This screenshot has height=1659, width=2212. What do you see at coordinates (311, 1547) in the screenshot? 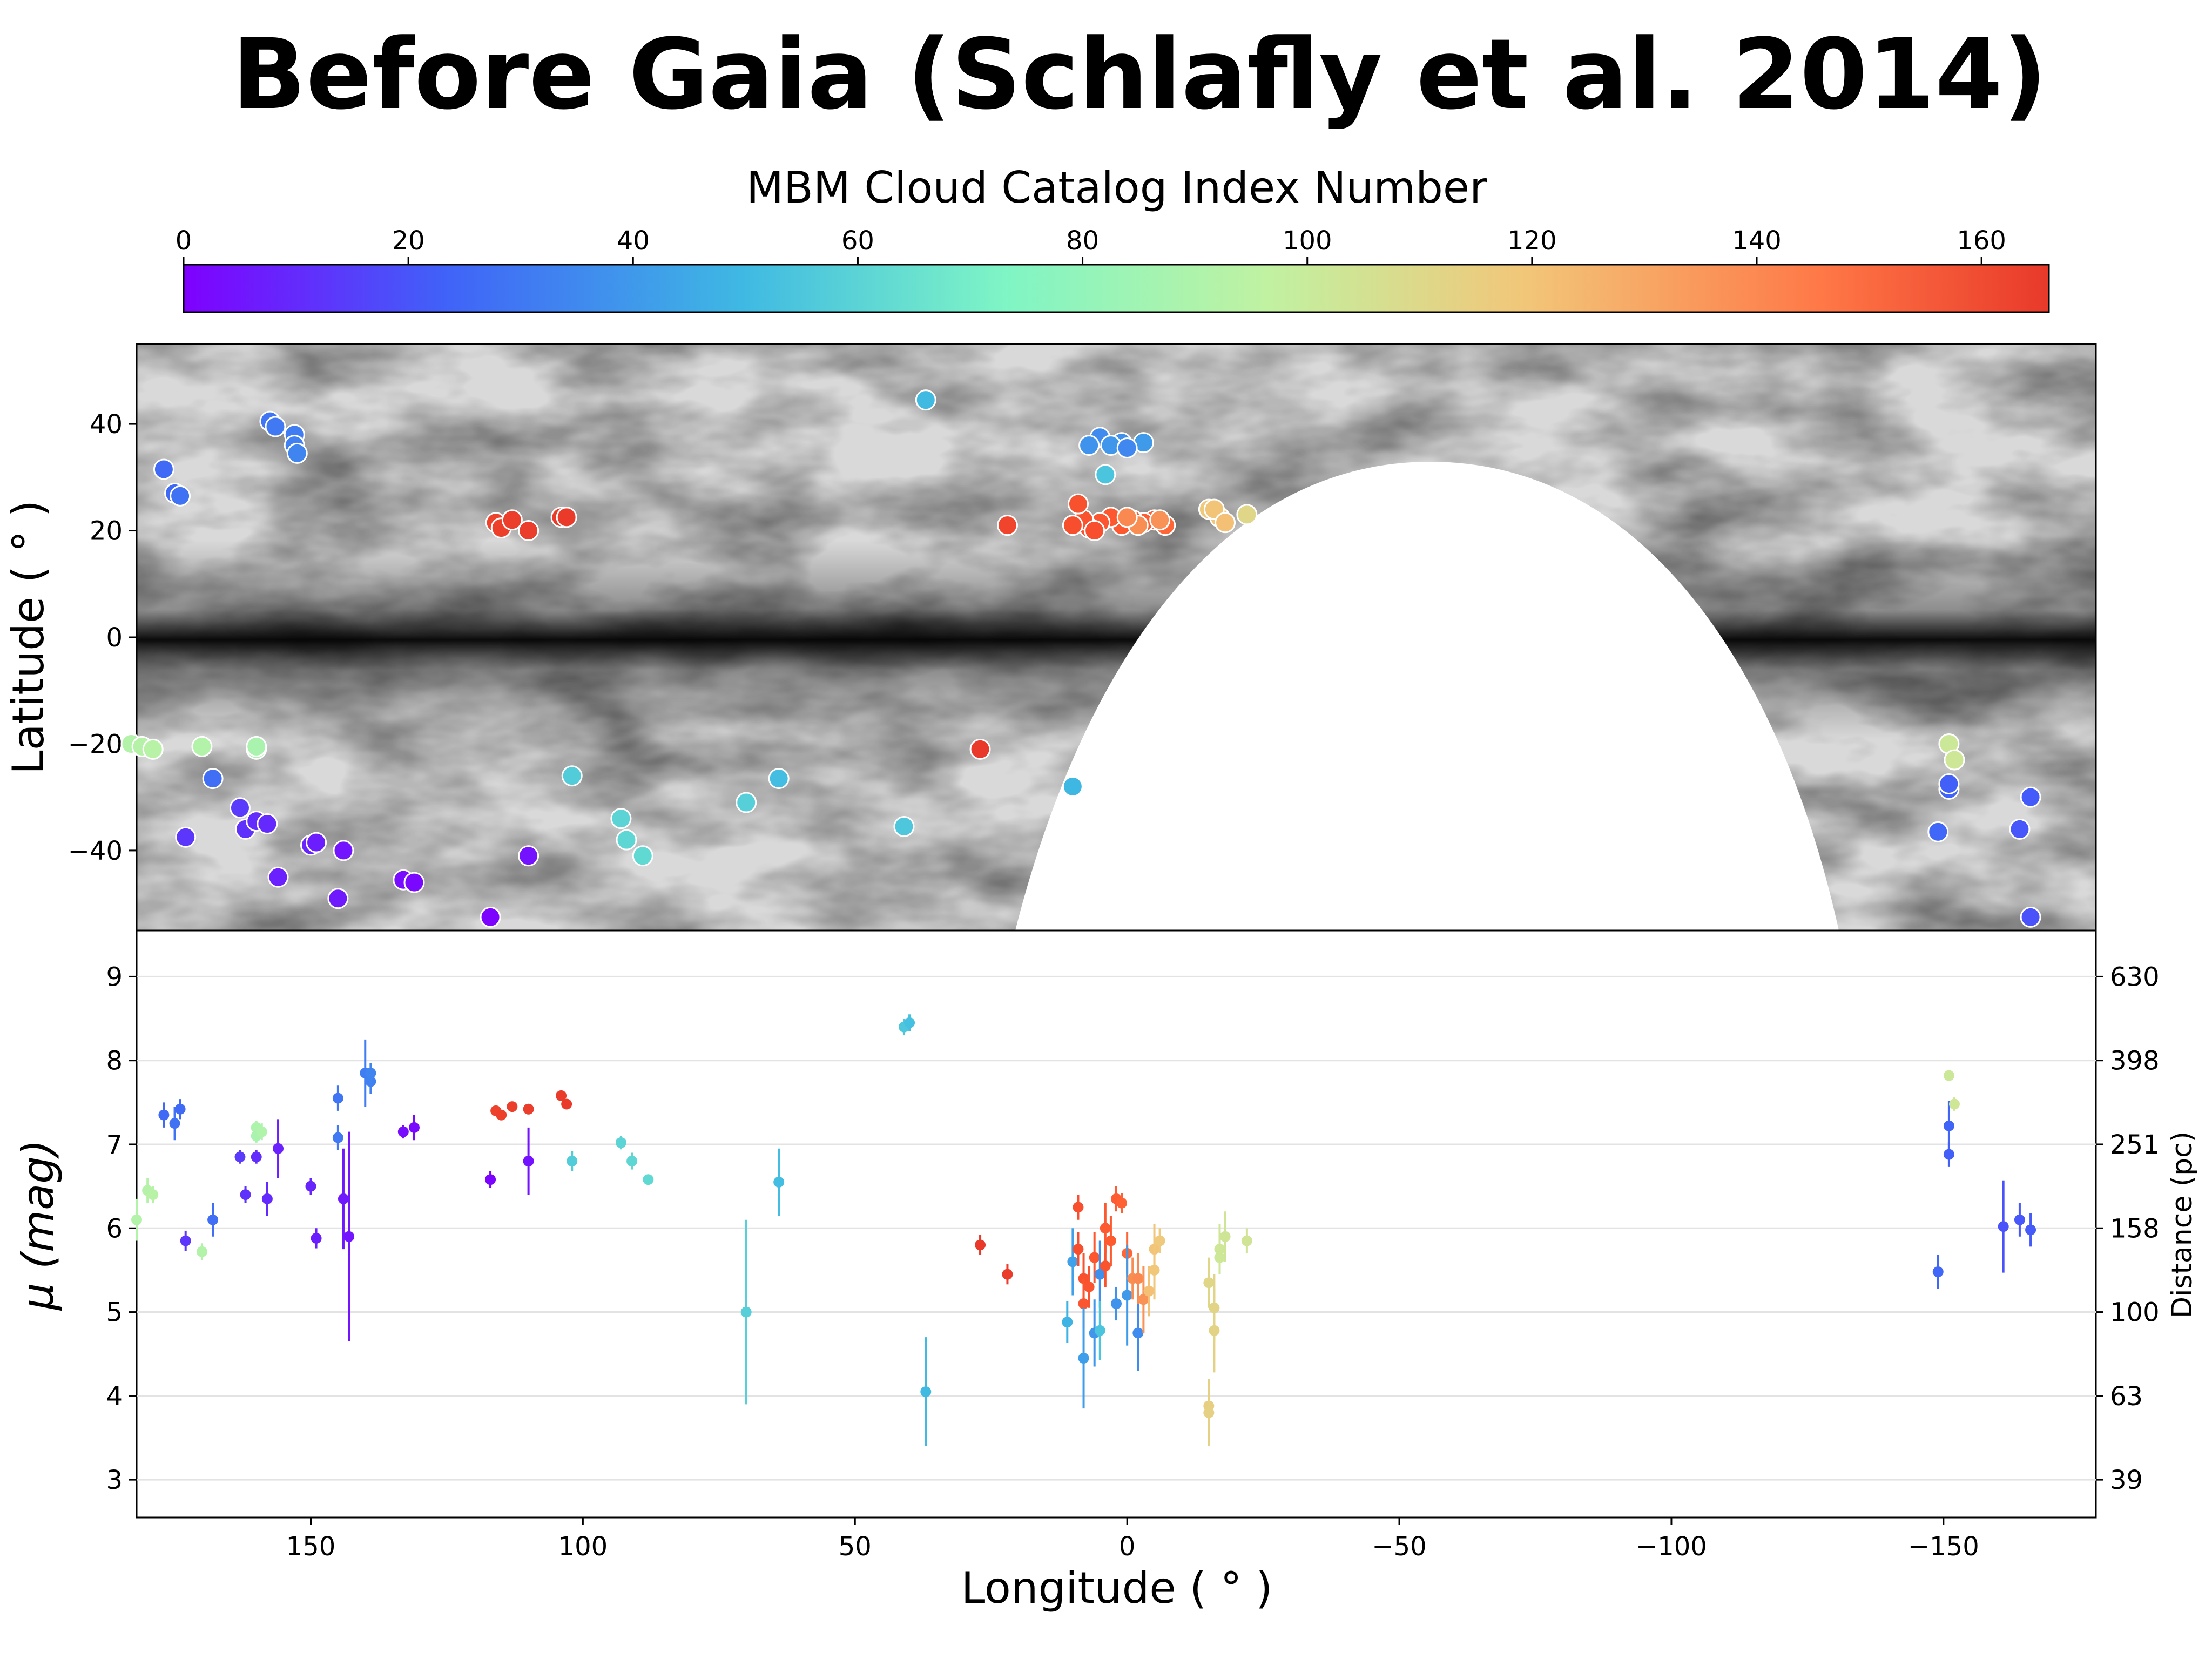
I see `longitude-tick-label: 150` at bounding box center [311, 1547].